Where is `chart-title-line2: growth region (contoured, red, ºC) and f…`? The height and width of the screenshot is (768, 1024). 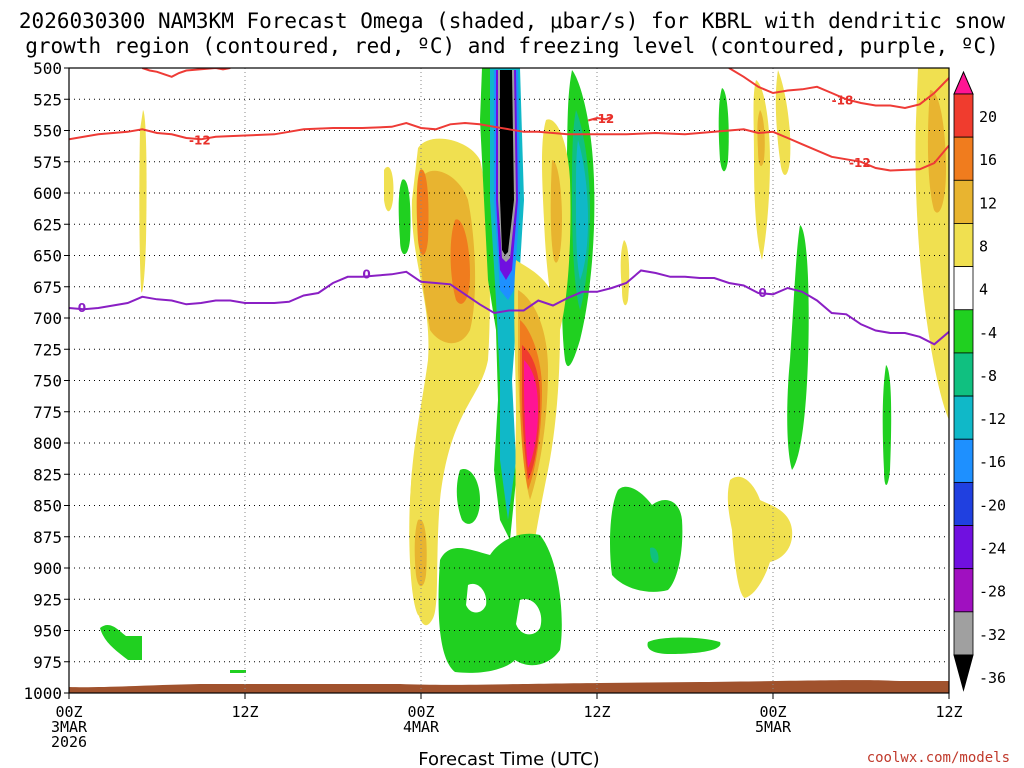
chart-title-line2: growth region (contoured, red, ºC) and f… is located at coordinates (512, 46).